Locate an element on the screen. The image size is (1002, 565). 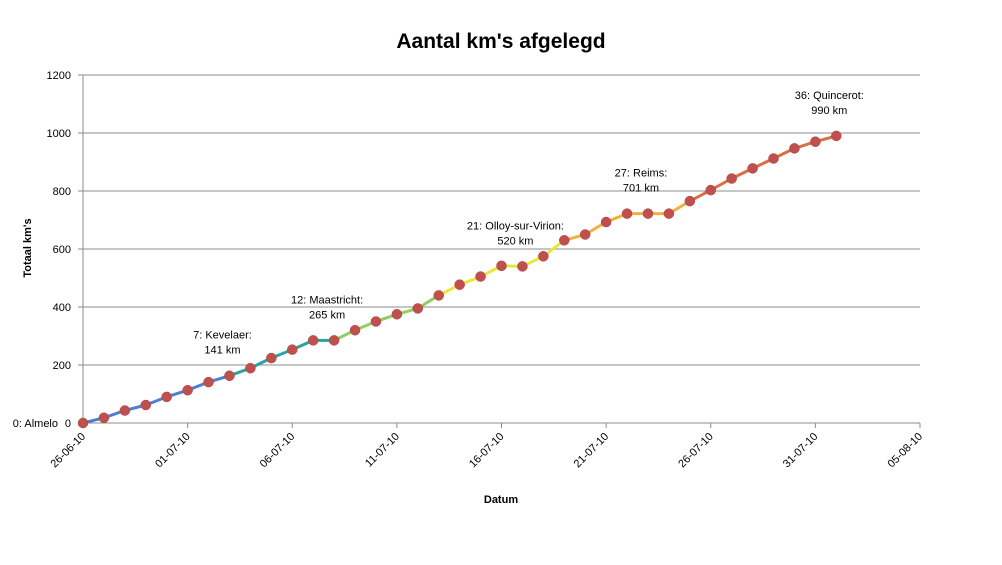
x-tick-label: 26-07-10 is located at coordinates (696, 451).